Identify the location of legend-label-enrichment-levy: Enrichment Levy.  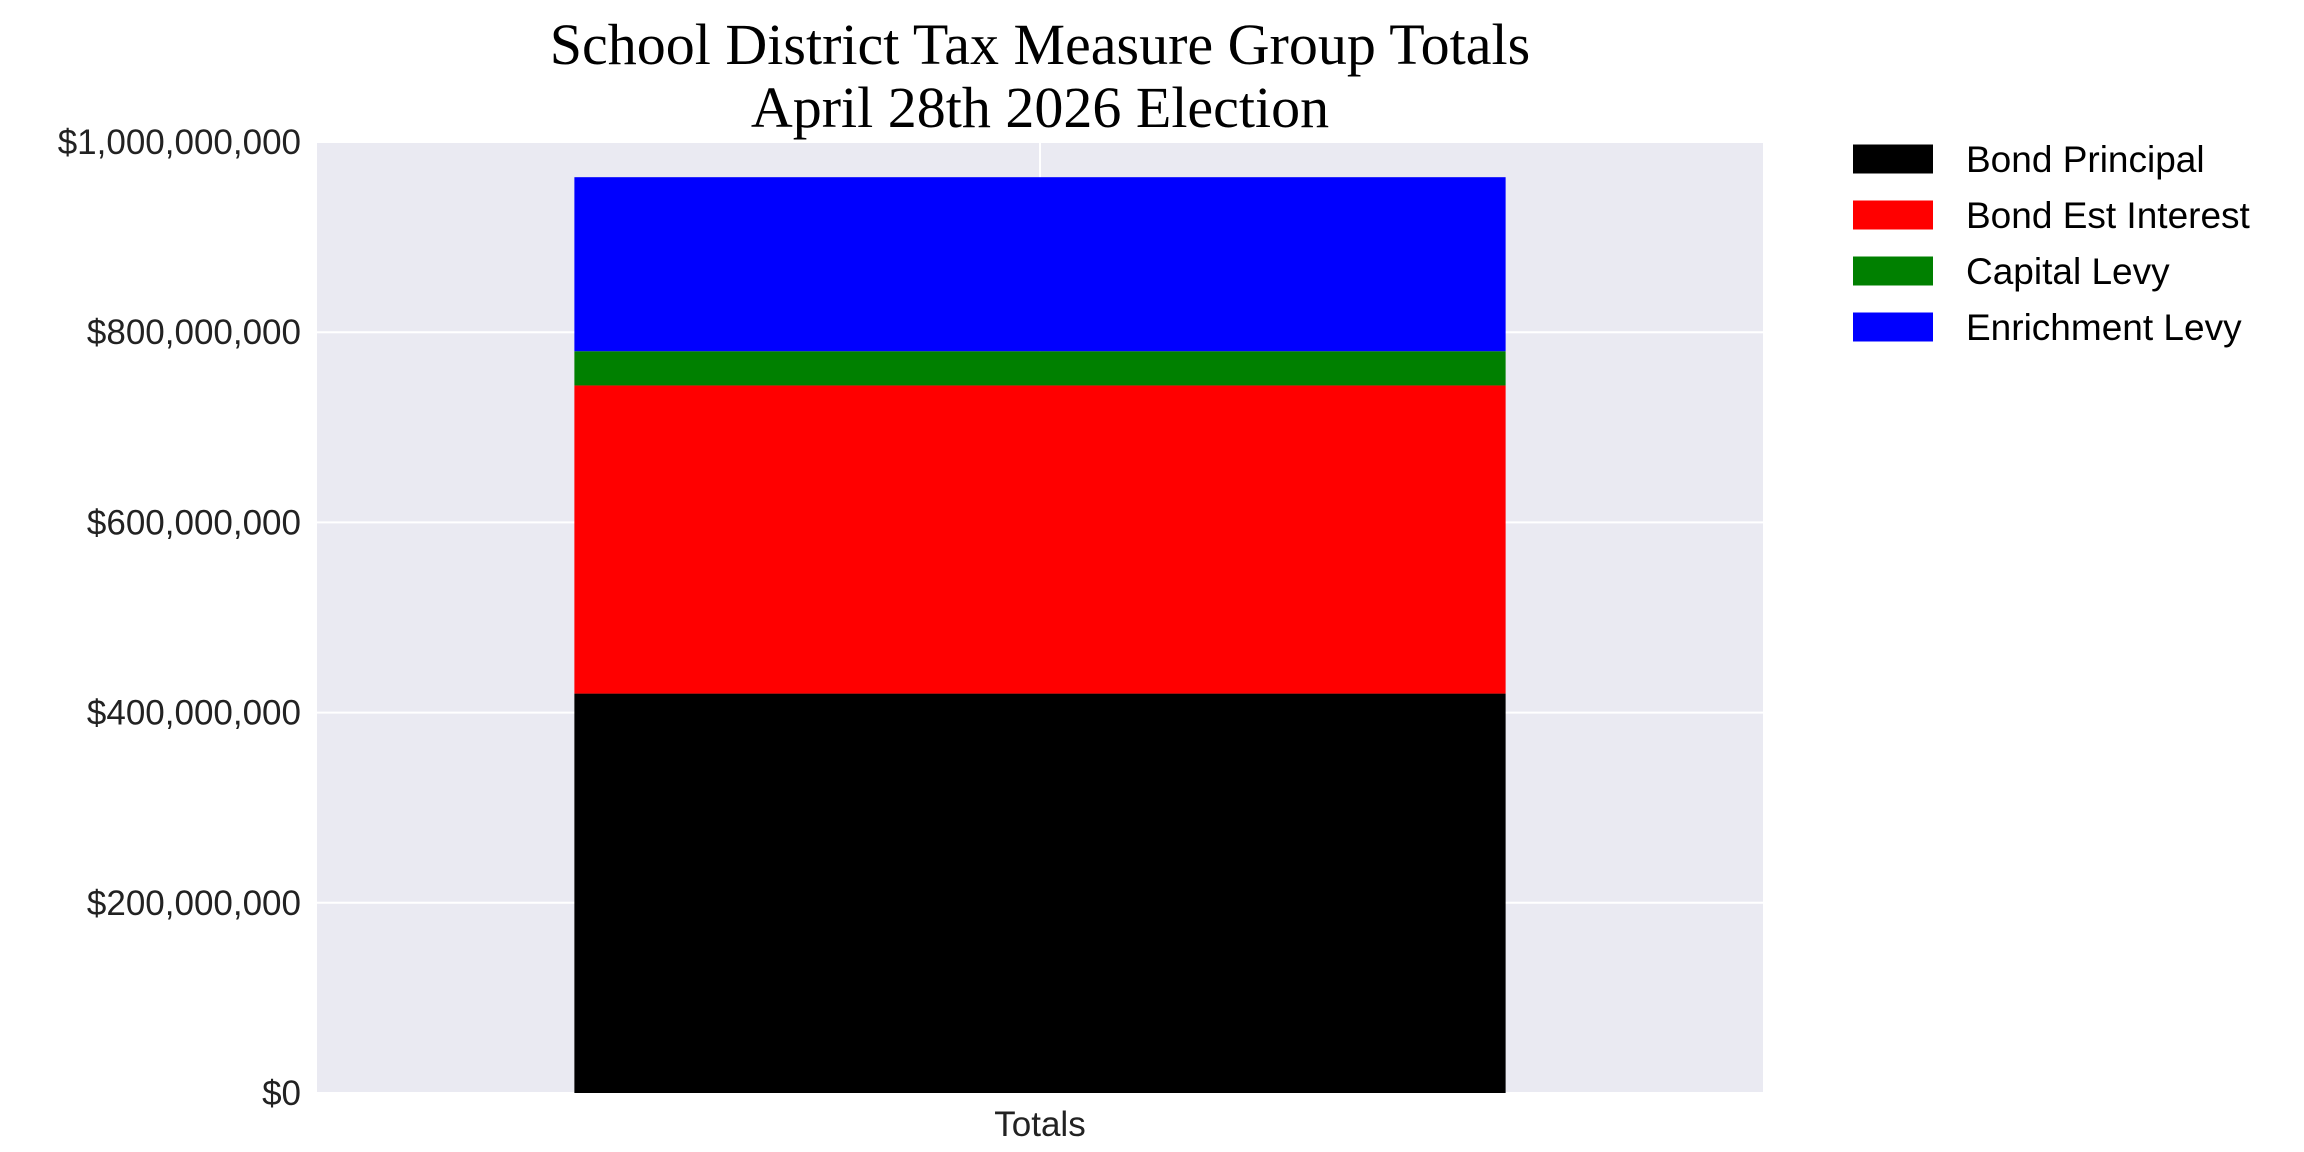
(2104, 327).